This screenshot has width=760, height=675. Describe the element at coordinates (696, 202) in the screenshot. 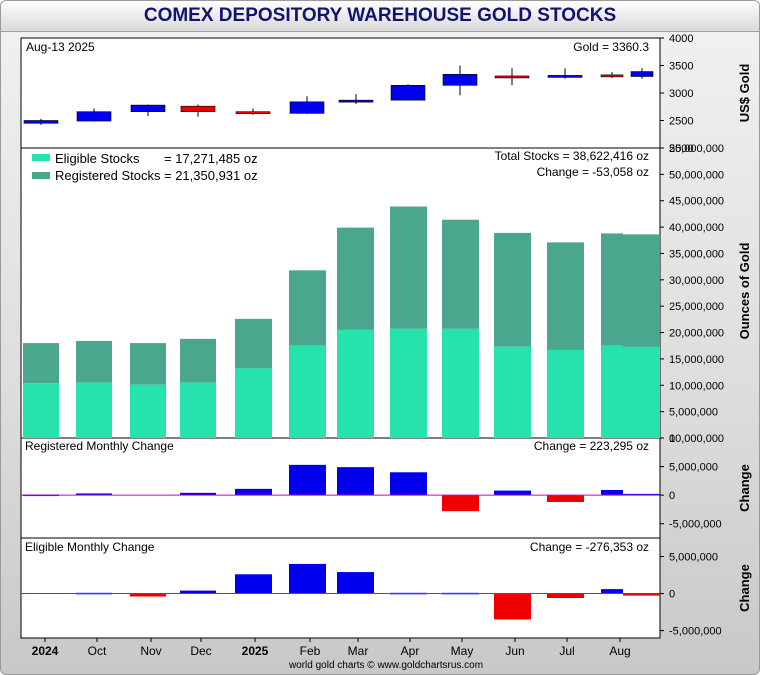

I see `stocks-y-tick-label: 45,000,000` at that location.